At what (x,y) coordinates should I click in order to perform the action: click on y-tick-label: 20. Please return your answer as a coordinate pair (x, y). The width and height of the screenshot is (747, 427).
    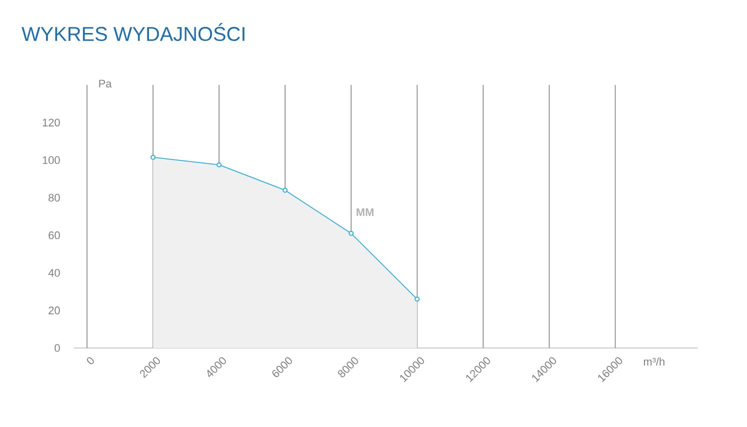
    Looking at the image, I should click on (54, 310).